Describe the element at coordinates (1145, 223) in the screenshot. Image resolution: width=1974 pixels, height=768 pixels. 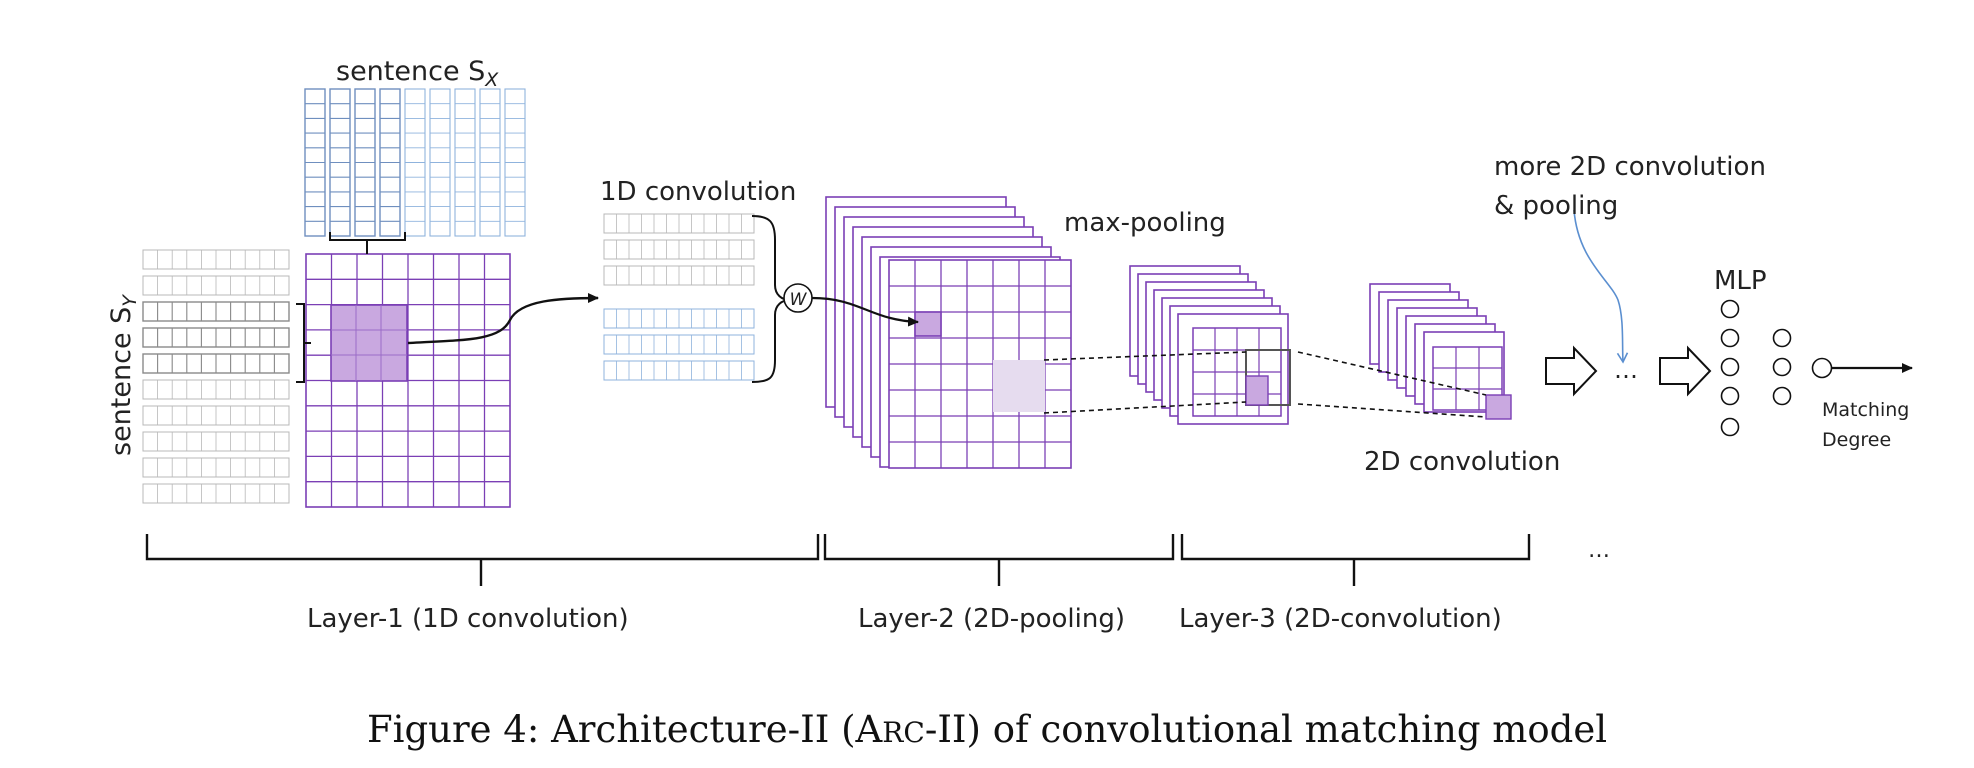
I see `max-pooling-label: max-pooling` at that location.